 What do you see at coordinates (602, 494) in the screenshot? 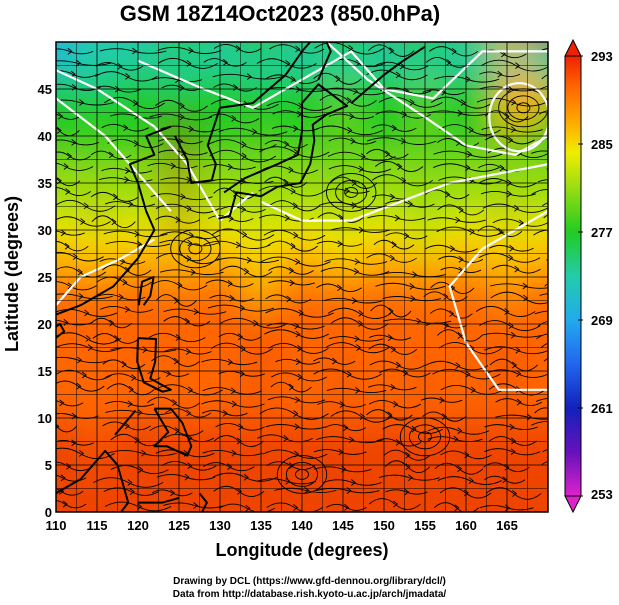
I see `colorbar-label: 253` at bounding box center [602, 494].